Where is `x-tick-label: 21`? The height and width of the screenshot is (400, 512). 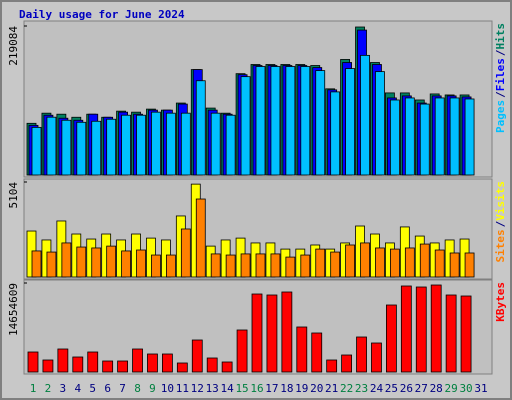 x-tick-label: 21 is located at coordinates (331, 388).